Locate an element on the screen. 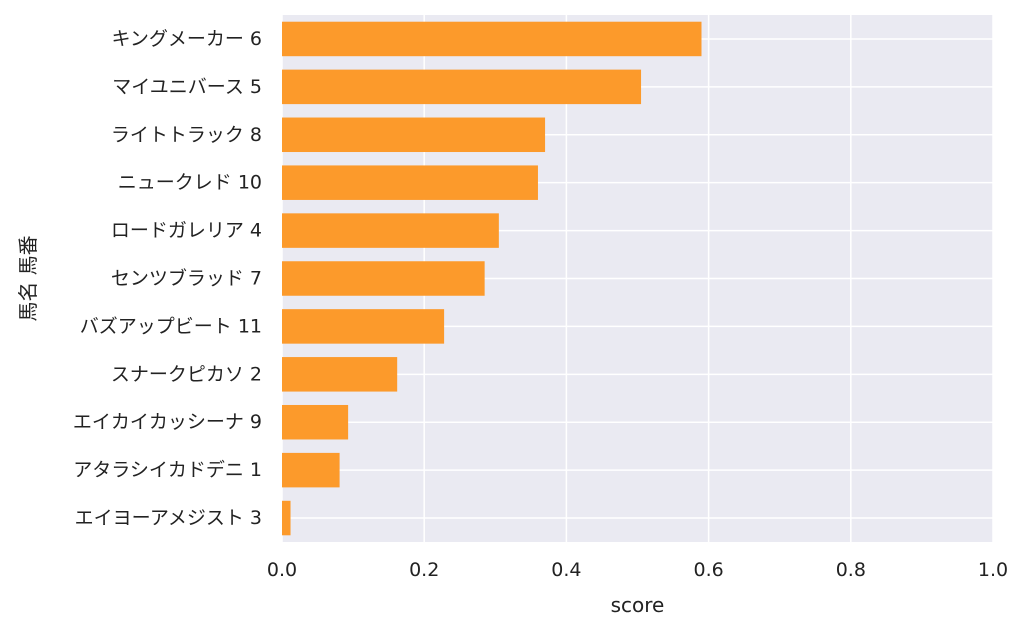 This screenshot has height=629, width=1024. x-tick-label: 0.4 is located at coordinates (566, 570).